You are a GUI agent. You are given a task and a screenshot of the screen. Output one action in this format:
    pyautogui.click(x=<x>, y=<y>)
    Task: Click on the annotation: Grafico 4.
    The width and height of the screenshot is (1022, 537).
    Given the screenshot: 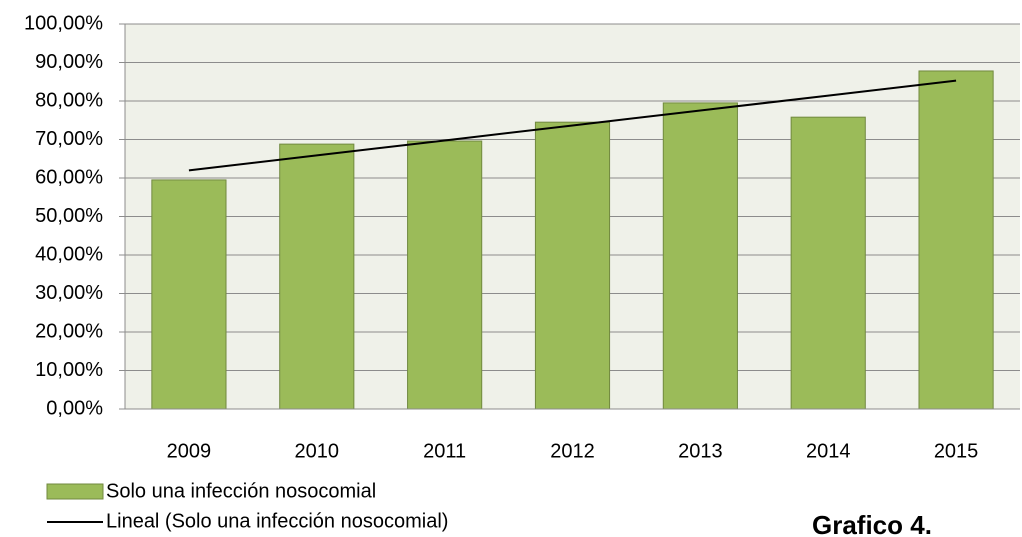 What is the action you would take?
    pyautogui.click(x=872, y=523)
    